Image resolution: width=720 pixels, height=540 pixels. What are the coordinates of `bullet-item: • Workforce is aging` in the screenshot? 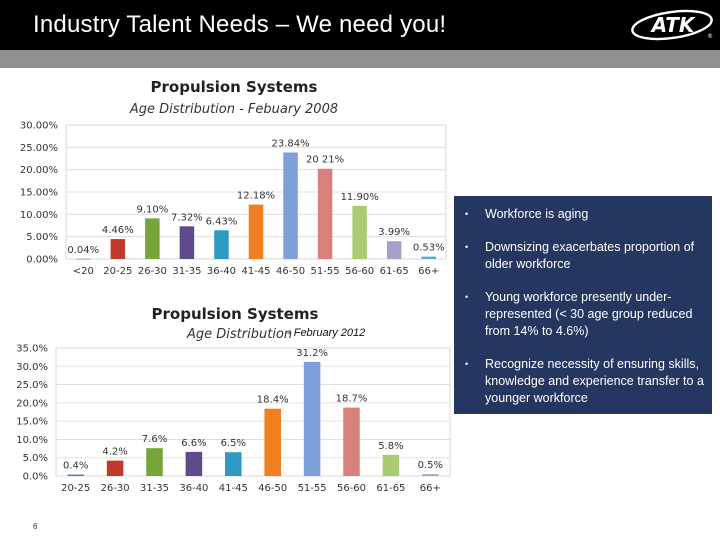 It's located at (583, 214).